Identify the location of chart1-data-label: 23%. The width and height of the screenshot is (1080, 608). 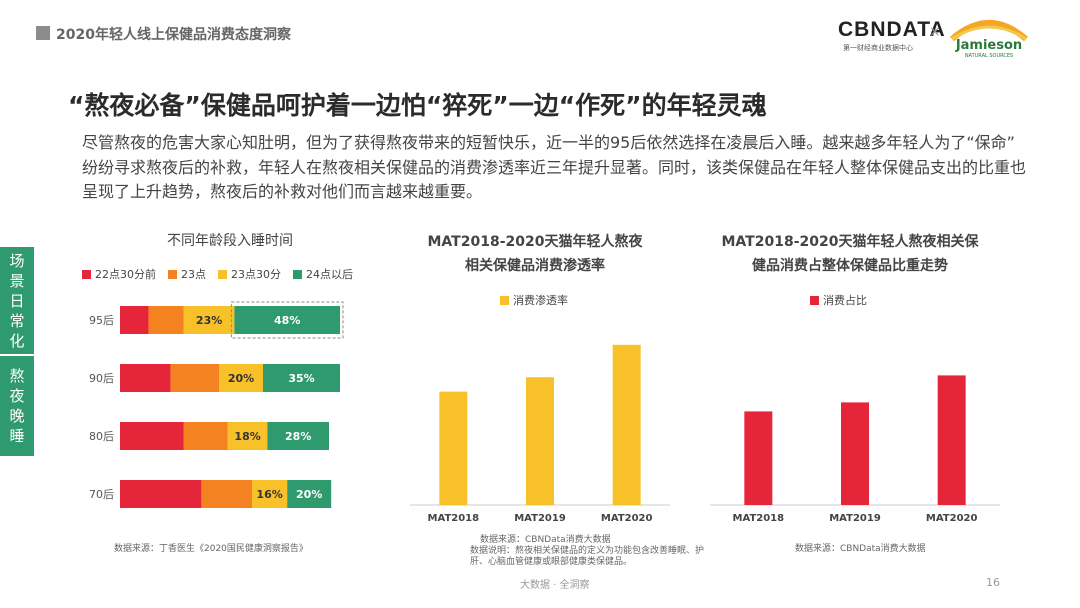
(209, 320).